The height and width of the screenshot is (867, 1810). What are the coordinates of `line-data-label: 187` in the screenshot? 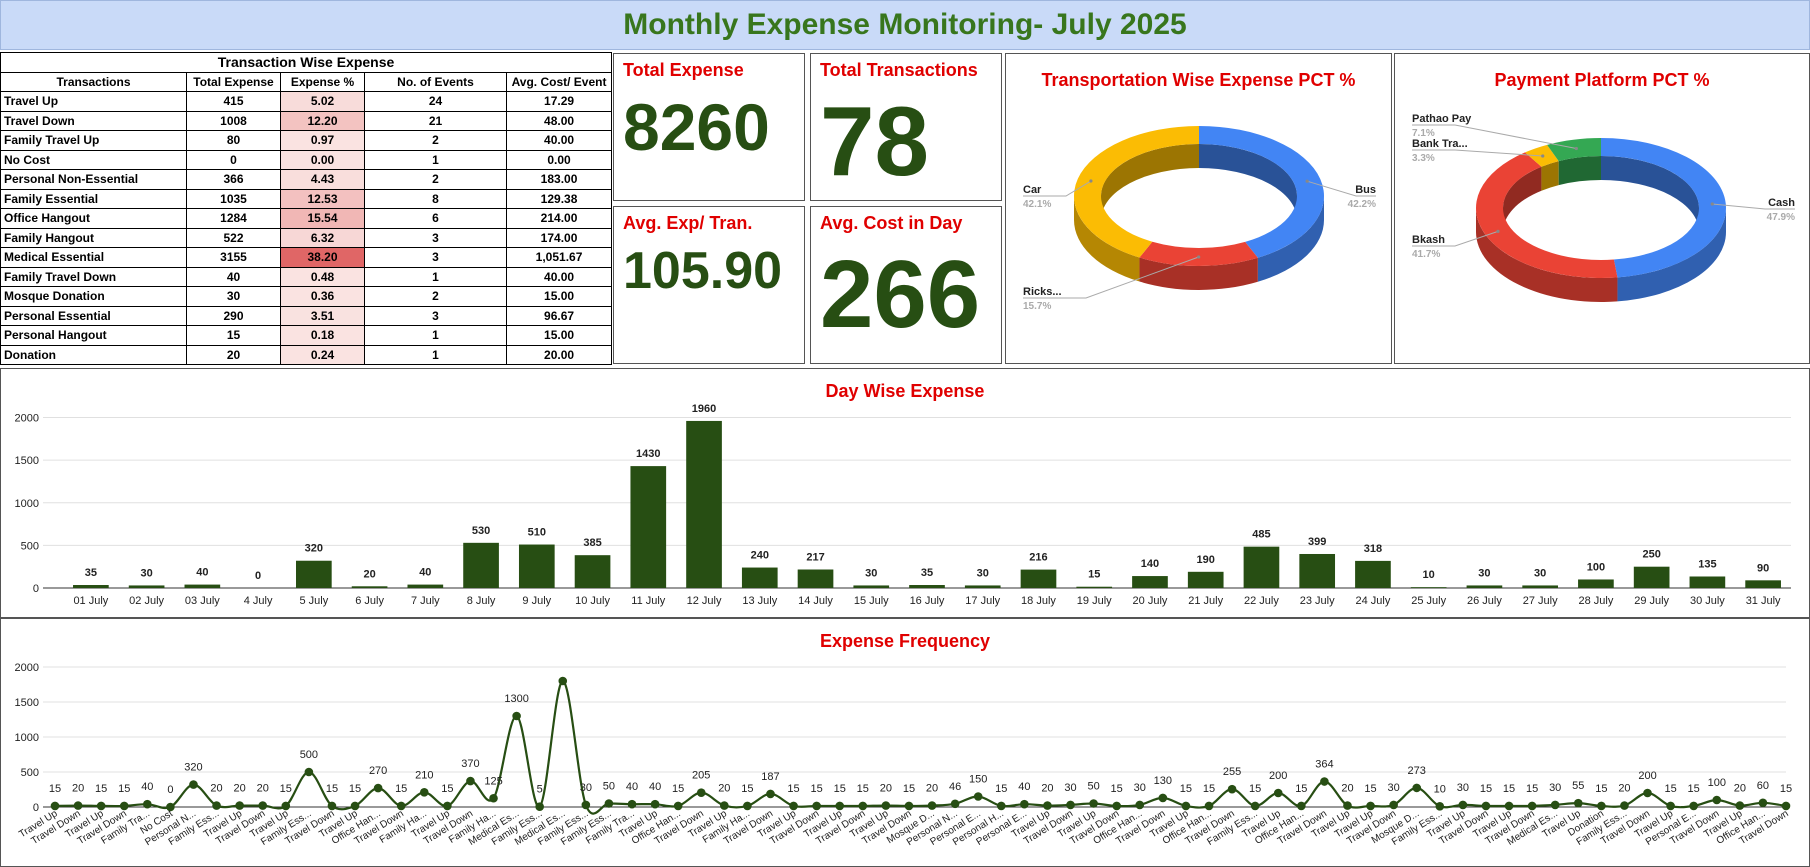 It's located at (770, 777).